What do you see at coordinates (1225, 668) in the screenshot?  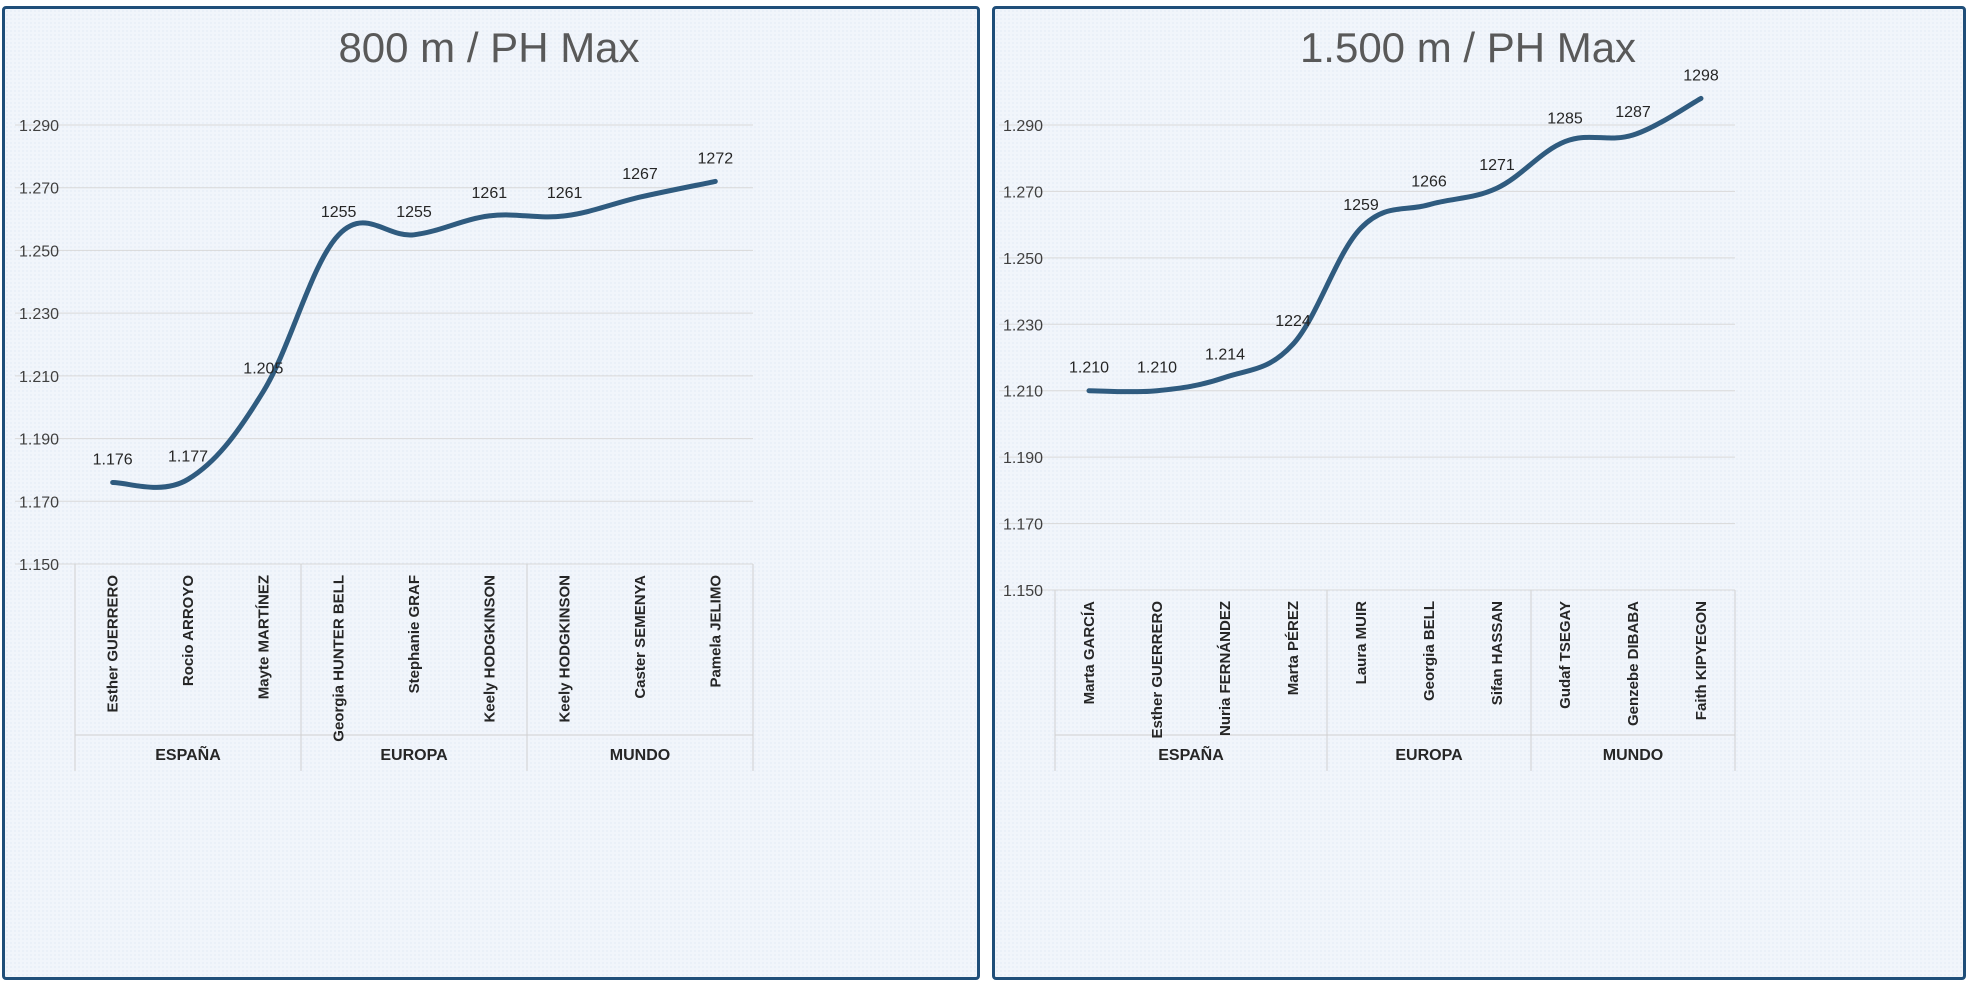 I see `chart-1500m-category-label: Nuria FERNÁNDEZ` at bounding box center [1225, 668].